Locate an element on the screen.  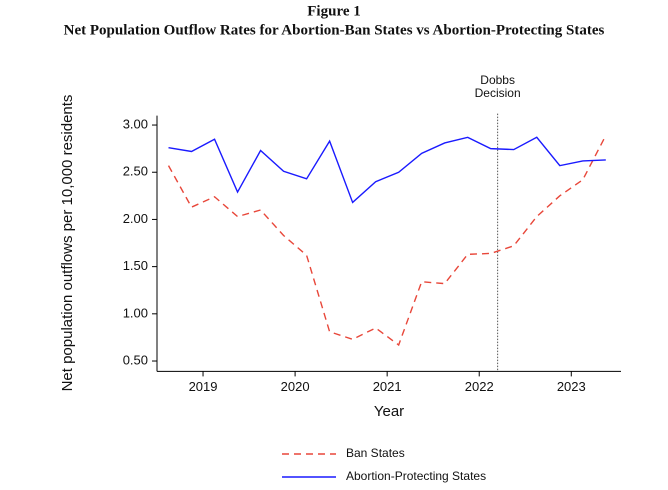
x-tick-label: 2019 is located at coordinates (203, 386).